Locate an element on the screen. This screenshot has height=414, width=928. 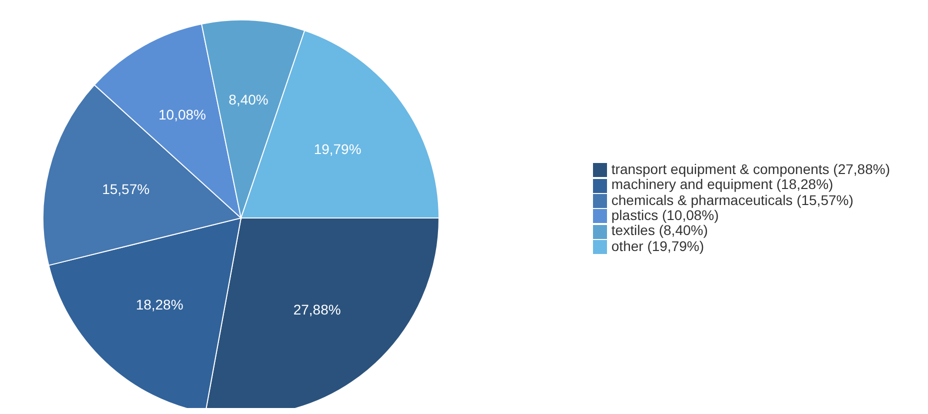
legend-label: other (19,79%) is located at coordinates (657, 246).